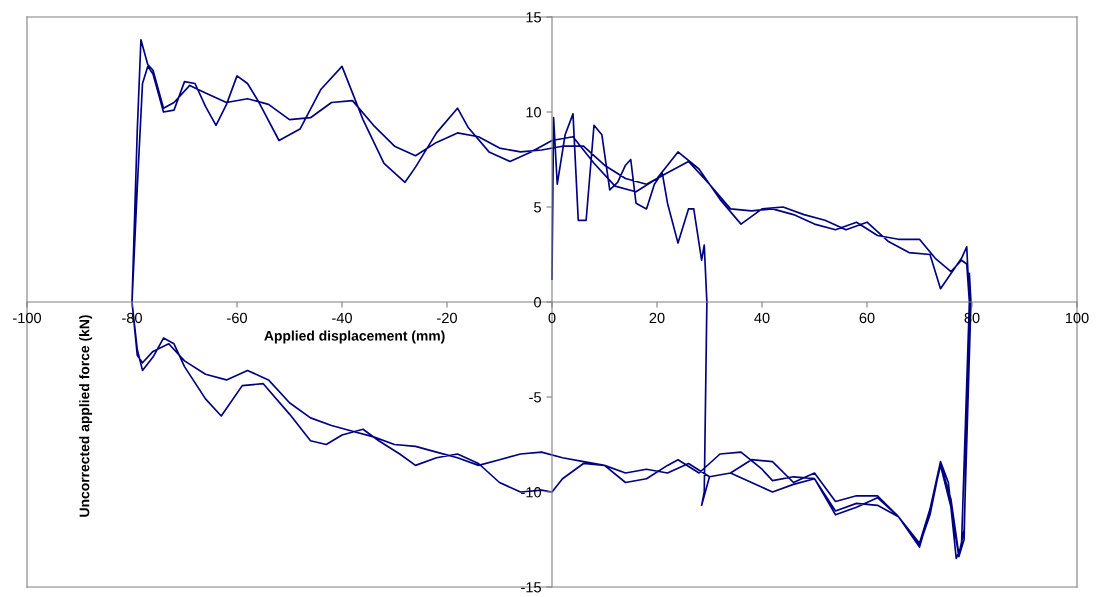  I want to click on x-tick-label: 0, so click(552, 318).